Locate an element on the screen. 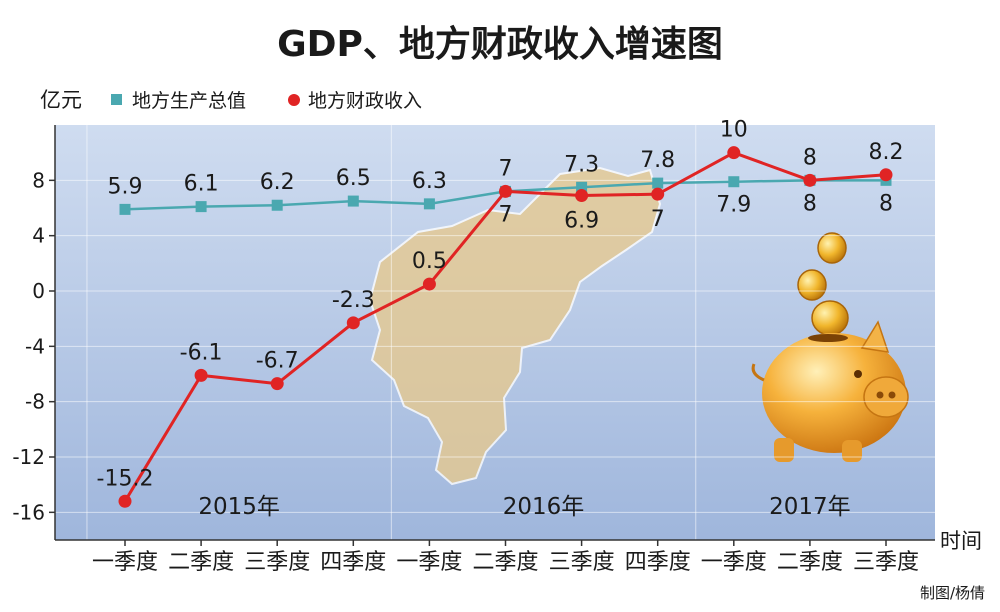 The width and height of the screenshot is (1000, 612). y-tick-label: -12 is located at coordinates (28, 457).